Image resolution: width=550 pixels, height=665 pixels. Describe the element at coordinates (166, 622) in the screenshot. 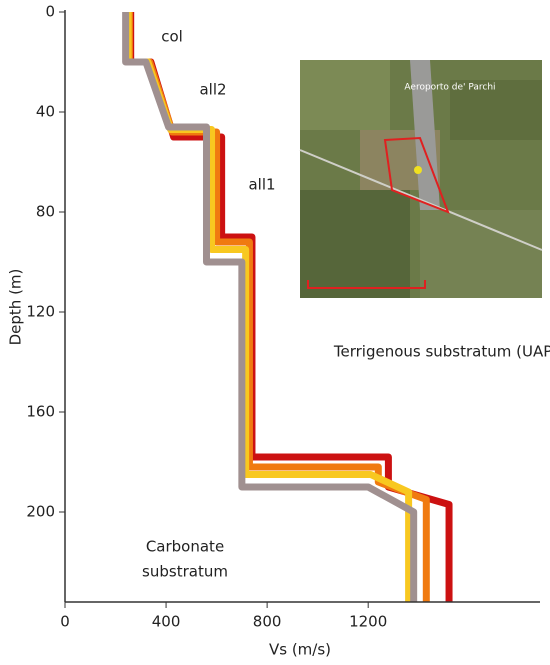

I see `x-tick-label: 400` at that location.